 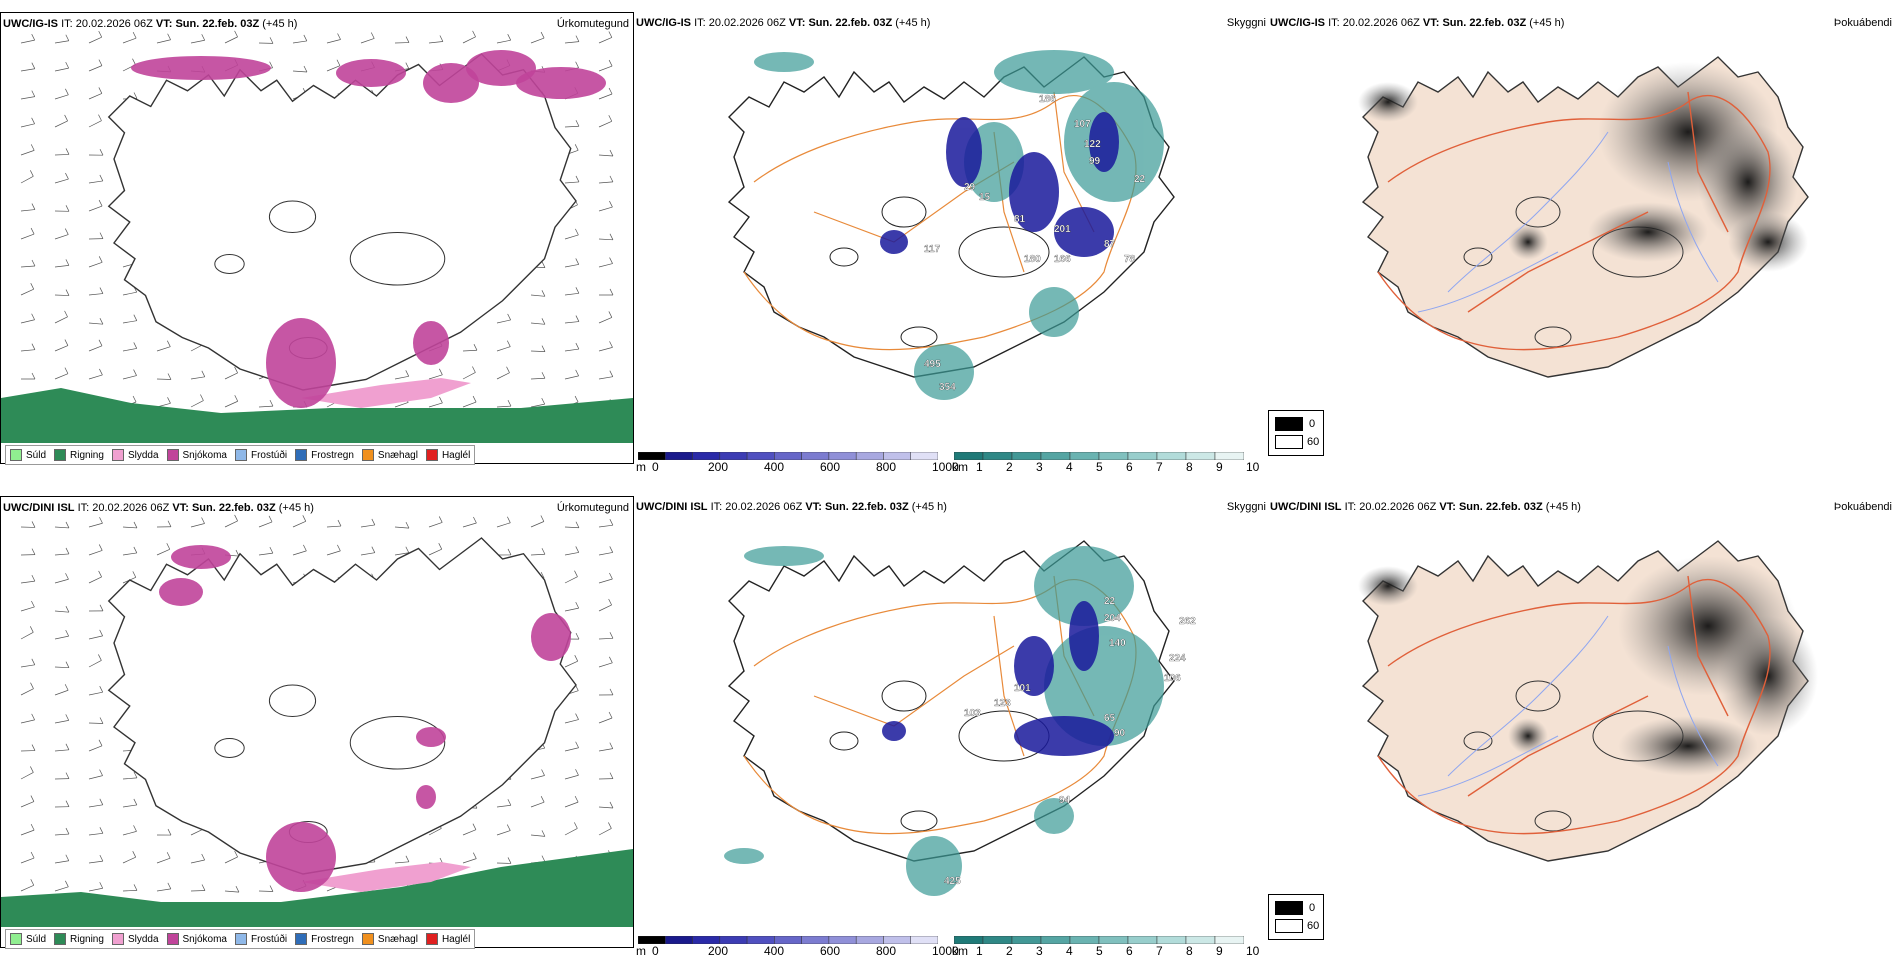 I want to click on ceiling-value-label: 103, so click(x=972, y=713).